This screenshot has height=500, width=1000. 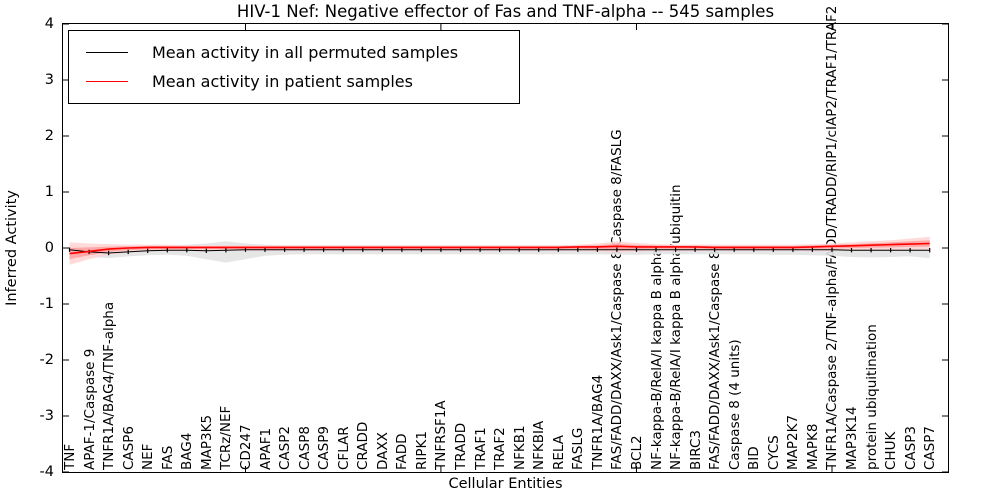 I want to click on y-tick-label: 3, so click(x=49, y=79).